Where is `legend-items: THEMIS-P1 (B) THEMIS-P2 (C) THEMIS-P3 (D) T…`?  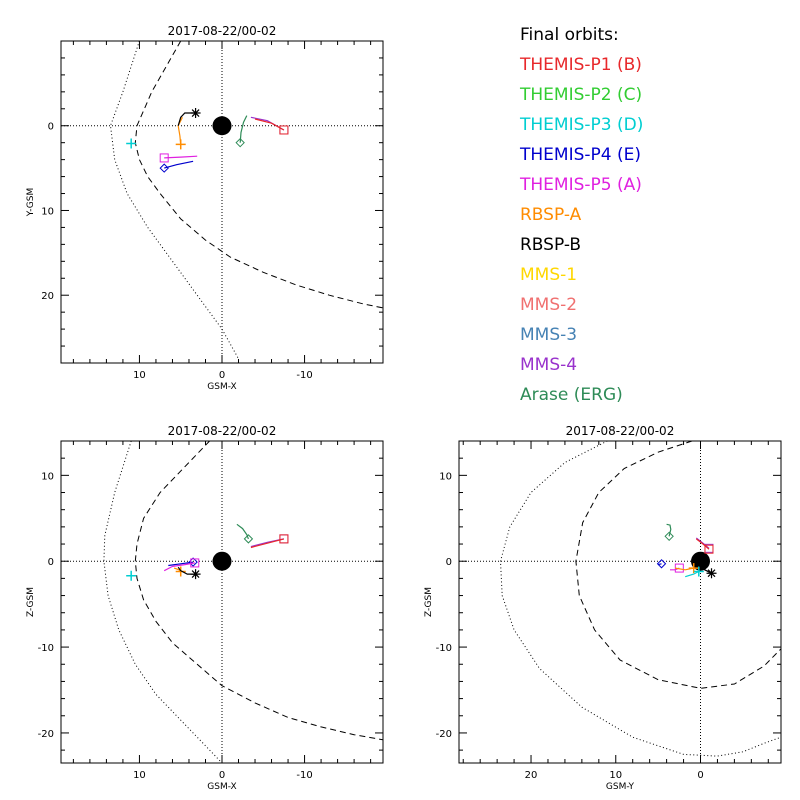 legend-items: THEMIS-P1 (B) THEMIS-P2 (C) THEMIS-P3 (D) T… is located at coordinates (581, 230).